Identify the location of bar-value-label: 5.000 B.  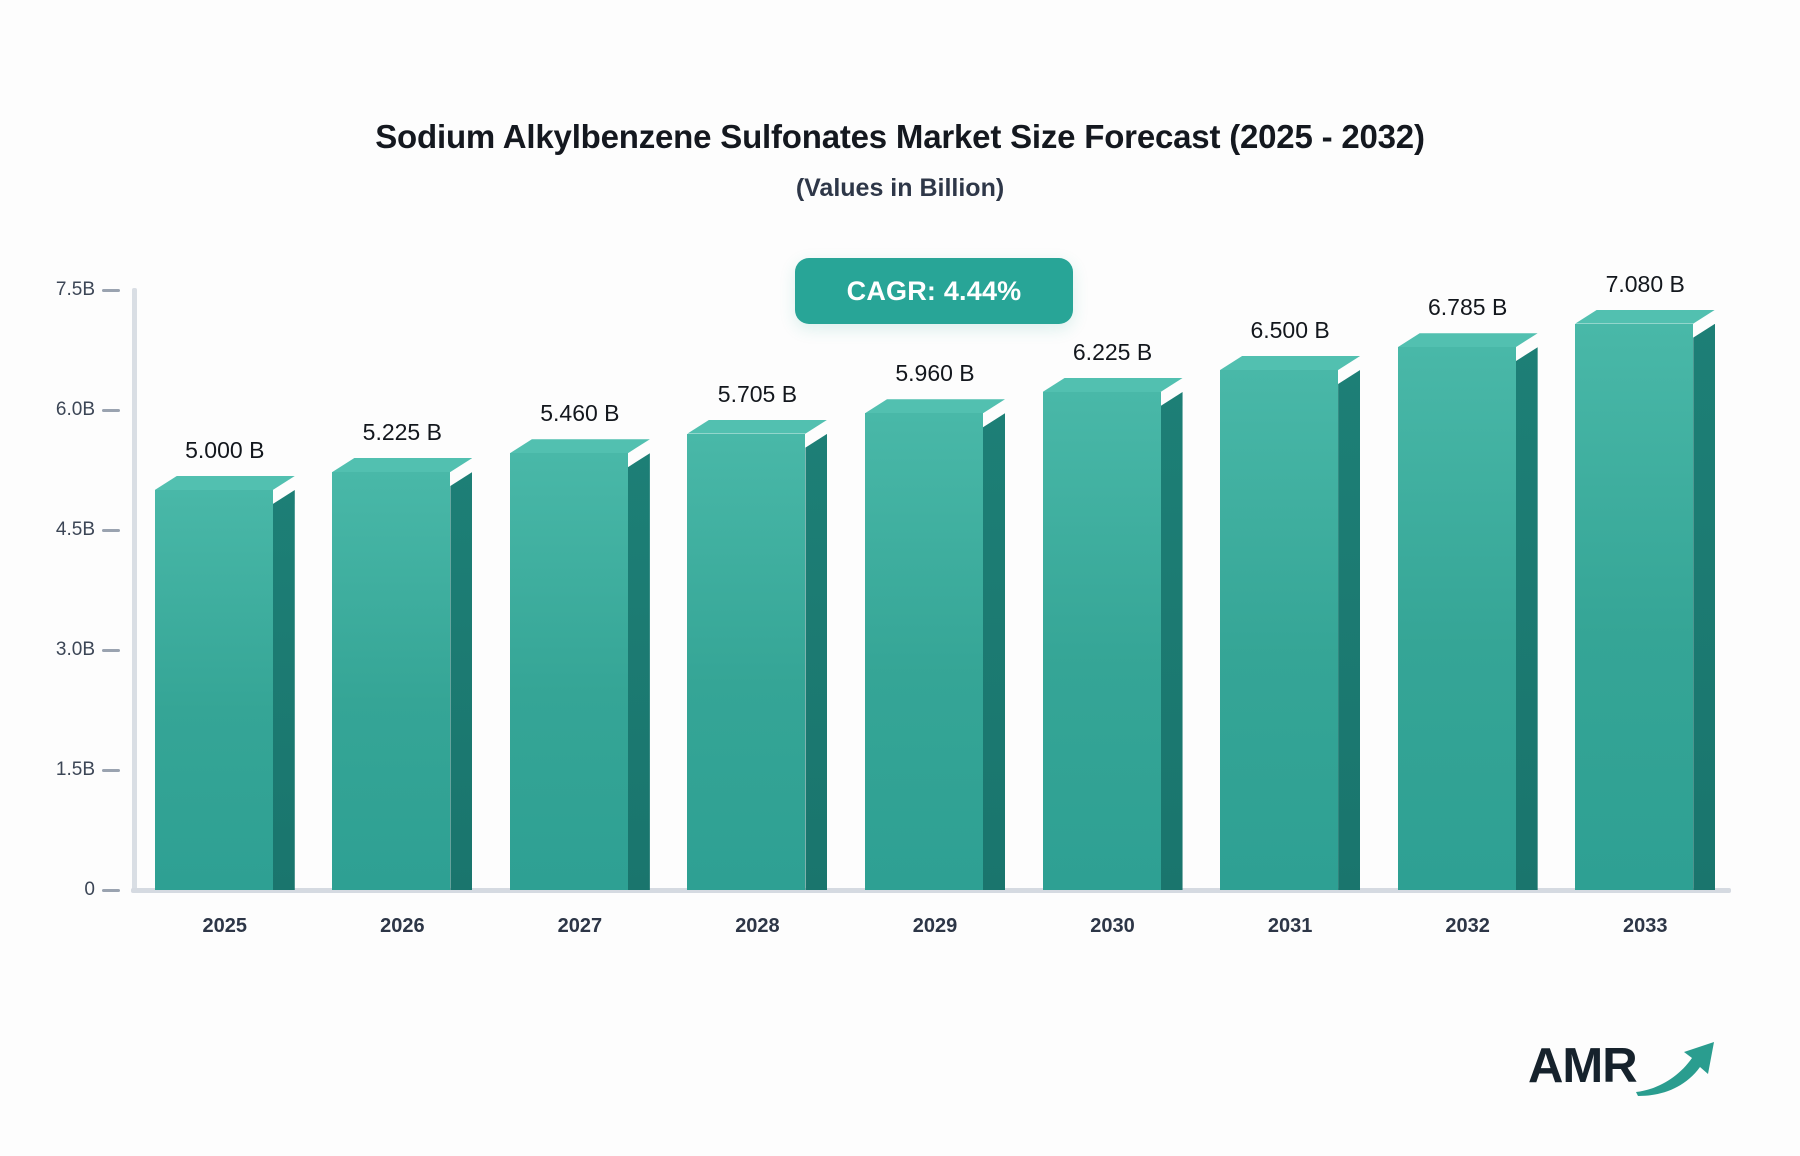
(225, 450).